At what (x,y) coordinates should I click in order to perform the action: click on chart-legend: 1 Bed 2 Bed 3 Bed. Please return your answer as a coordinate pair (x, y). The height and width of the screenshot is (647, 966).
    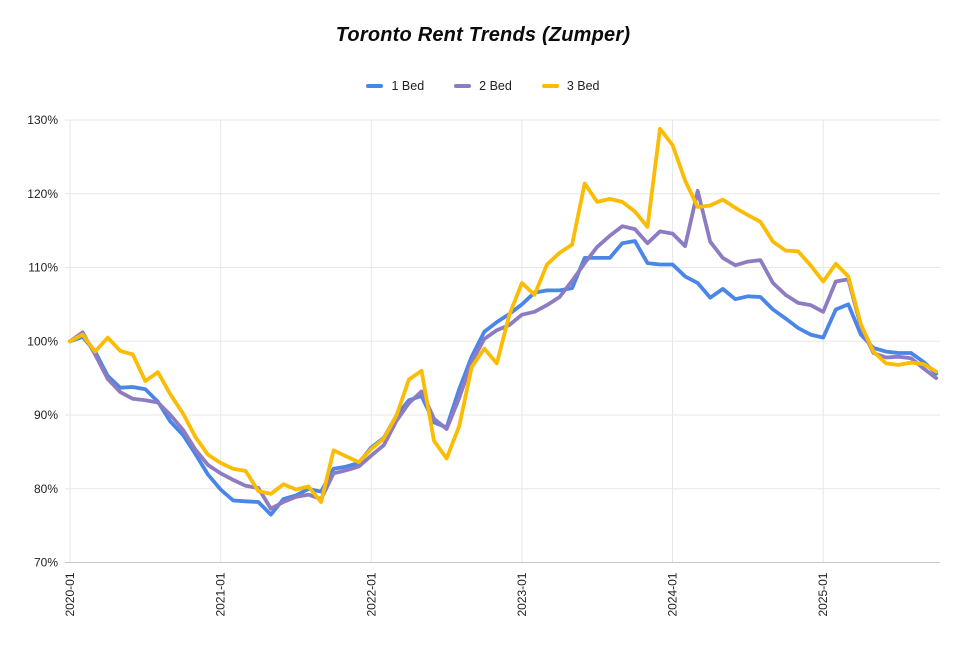
    Looking at the image, I should click on (483, 86).